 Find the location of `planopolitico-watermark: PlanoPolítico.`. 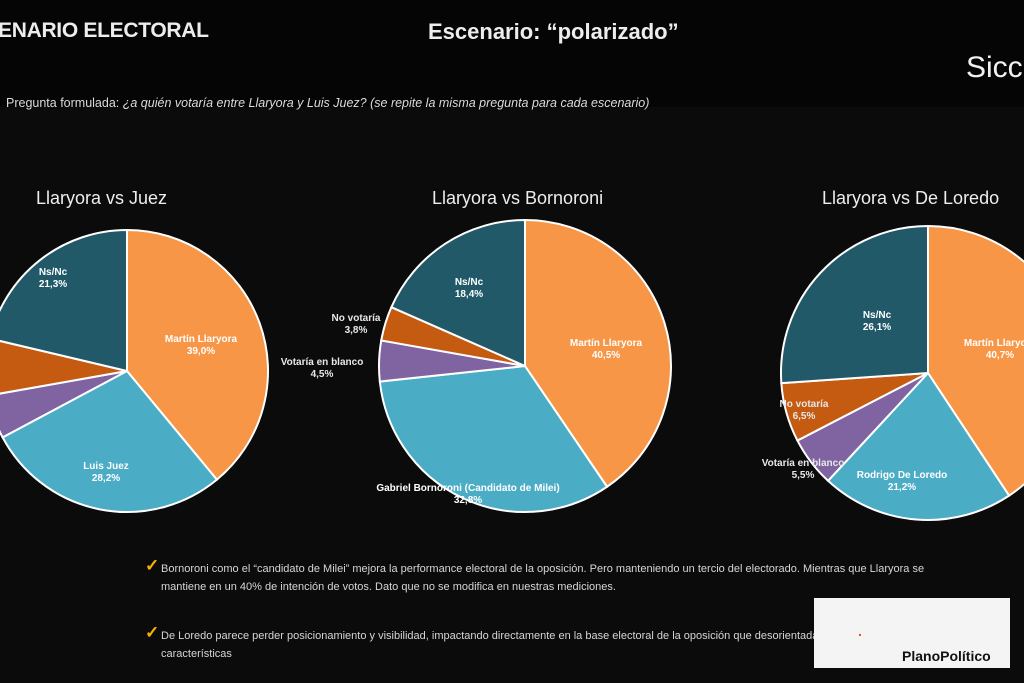

planopolitico-watermark: PlanoPolítico. is located at coordinates (912, 633).